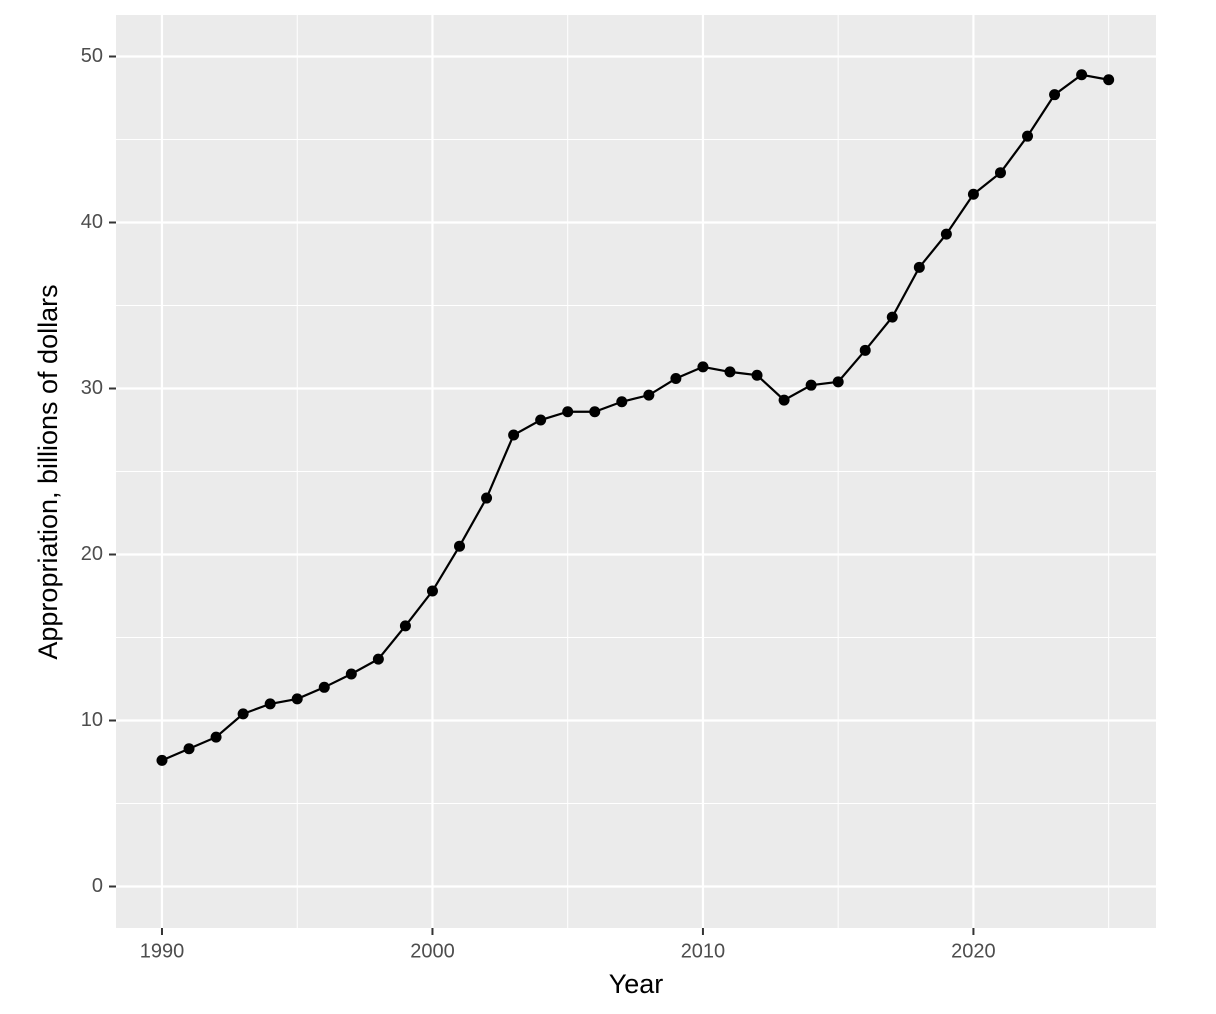 The image size is (1216, 1014). Describe the element at coordinates (703, 951) in the screenshot. I see `x-tick-label: 2010` at that location.